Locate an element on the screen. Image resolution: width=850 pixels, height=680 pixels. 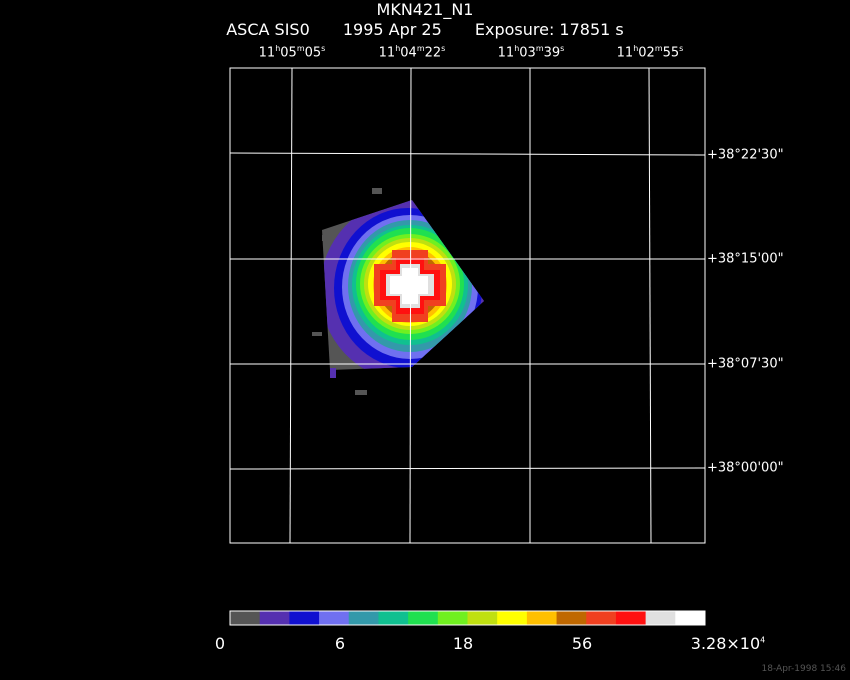
colorbar-max-label: 3.28×104 is located at coordinates (728, 643).